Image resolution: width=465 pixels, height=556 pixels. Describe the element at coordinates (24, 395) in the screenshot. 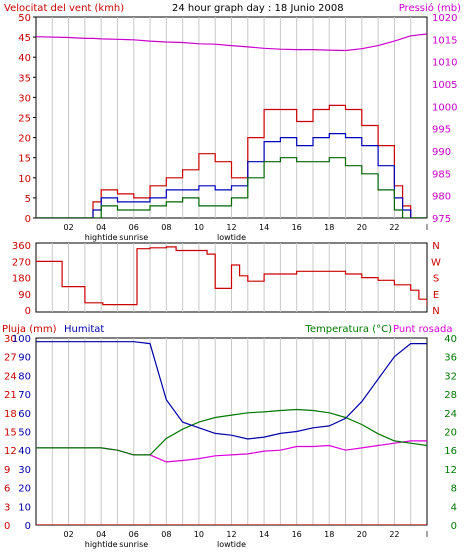

I see `humidity-tick-label: 70` at that location.